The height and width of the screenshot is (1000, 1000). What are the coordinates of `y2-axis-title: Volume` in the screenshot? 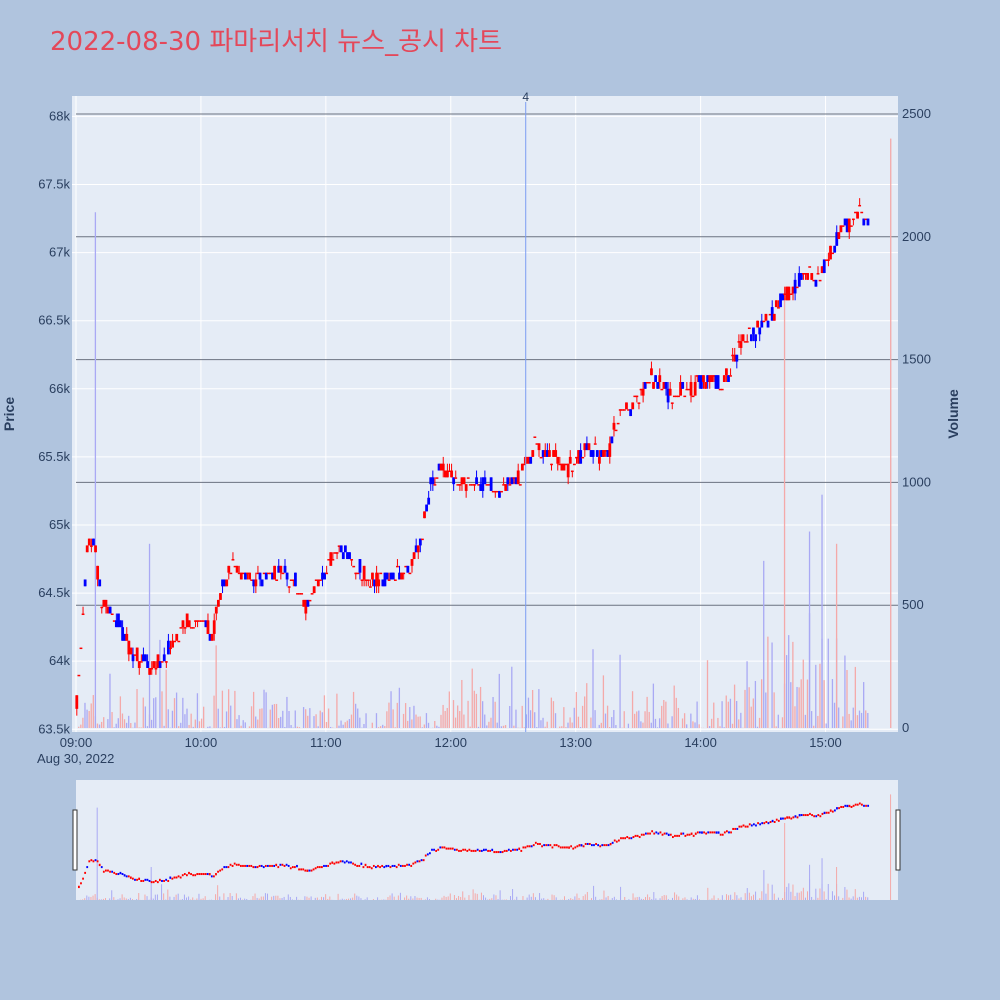 It's located at (953, 414).